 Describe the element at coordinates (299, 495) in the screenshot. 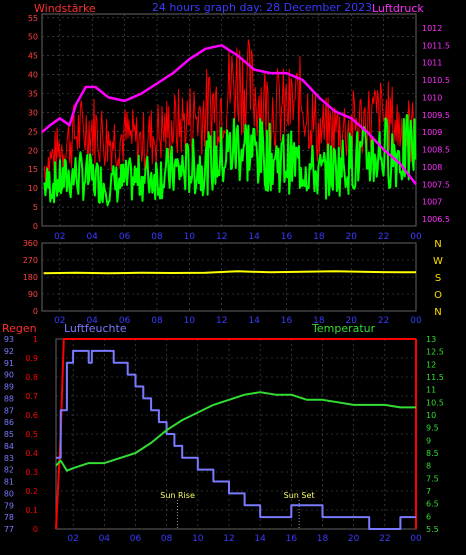

I see `sun-event-label: Sun Set` at that location.